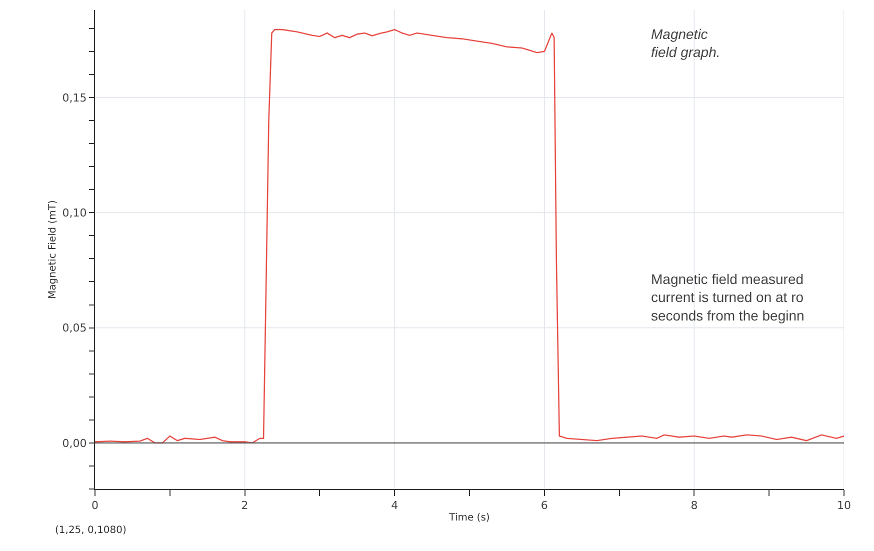 This screenshot has height=551, width=874. Describe the element at coordinates (74, 443) in the screenshot. I see `y-tick-label: 0,00` at that location.